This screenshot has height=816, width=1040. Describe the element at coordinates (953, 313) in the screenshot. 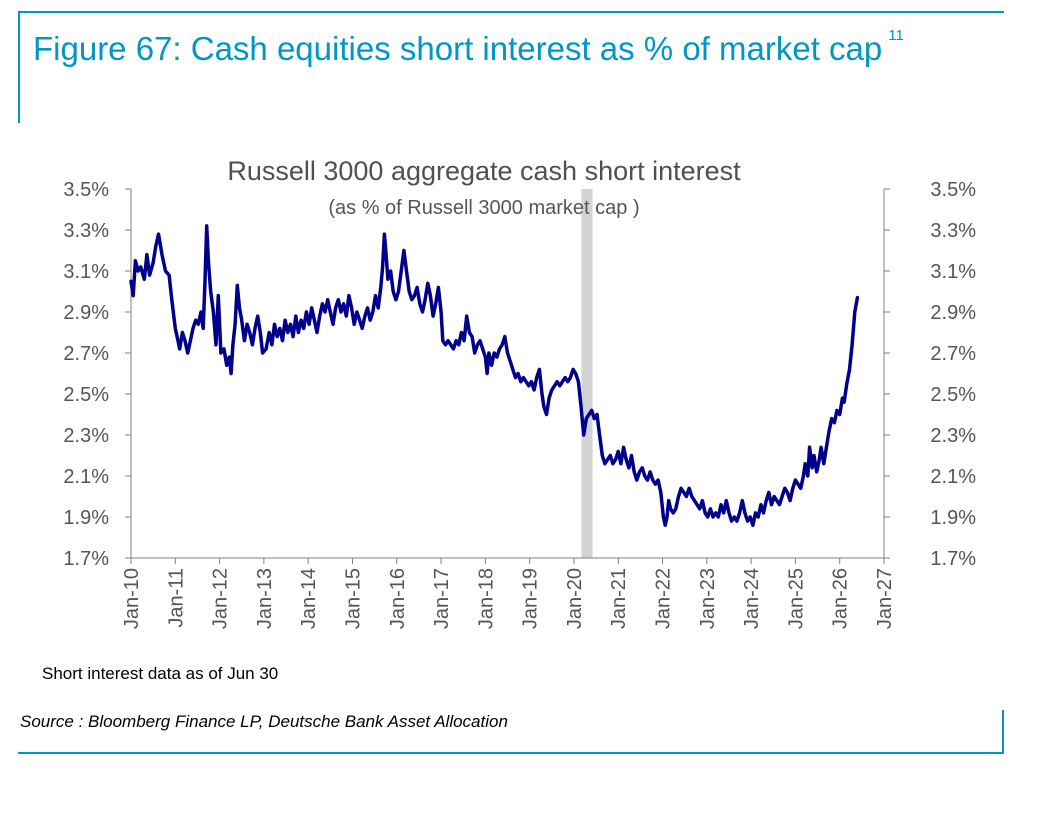

I see `y-tick-label-right: 2.9%` at that location.